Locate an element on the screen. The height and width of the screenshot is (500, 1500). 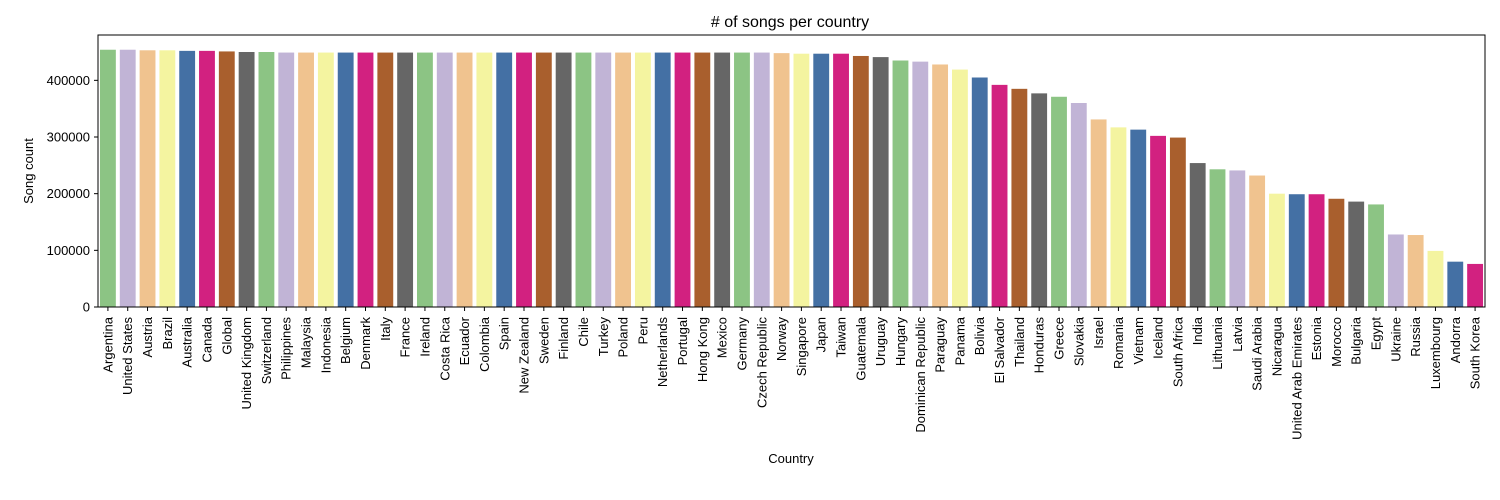
bar-russia is located at coordinates (1415, 271).